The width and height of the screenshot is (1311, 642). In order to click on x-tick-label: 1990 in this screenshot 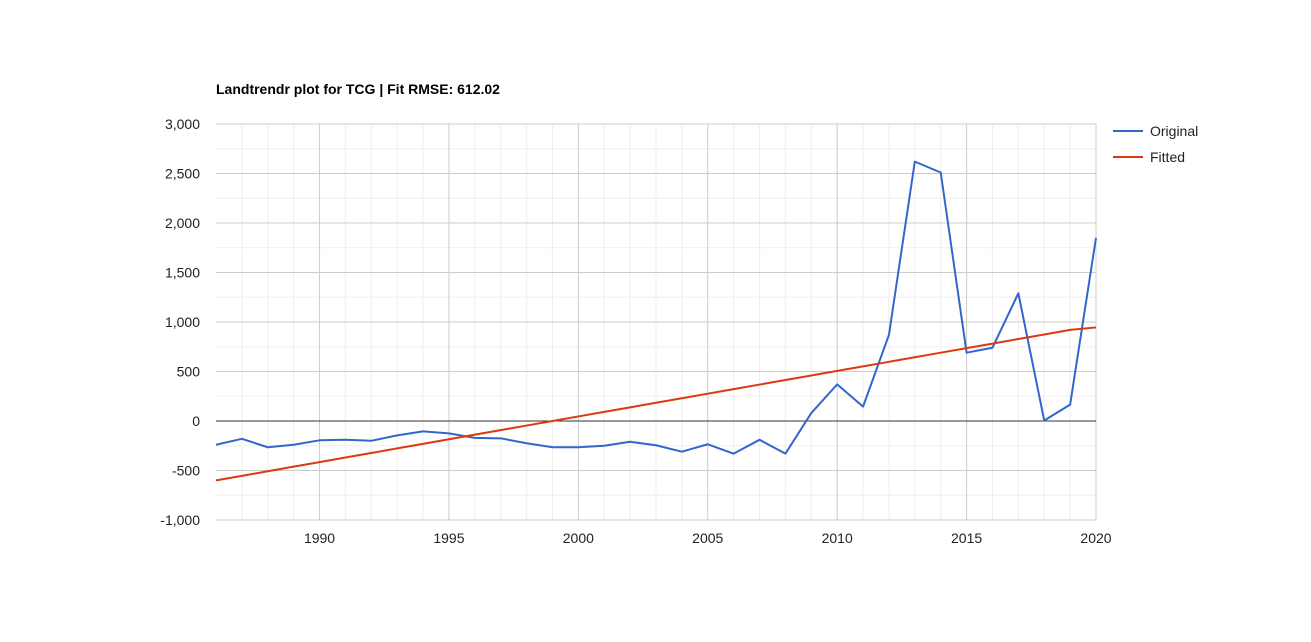, I will do `click(319, 538)`.